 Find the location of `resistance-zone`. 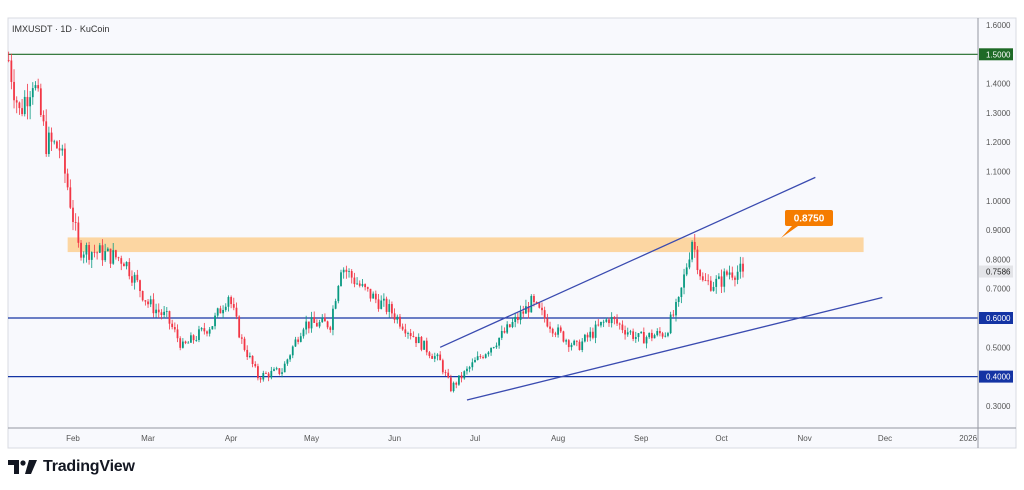

resistance-zone is located at coordinates (465, 245).